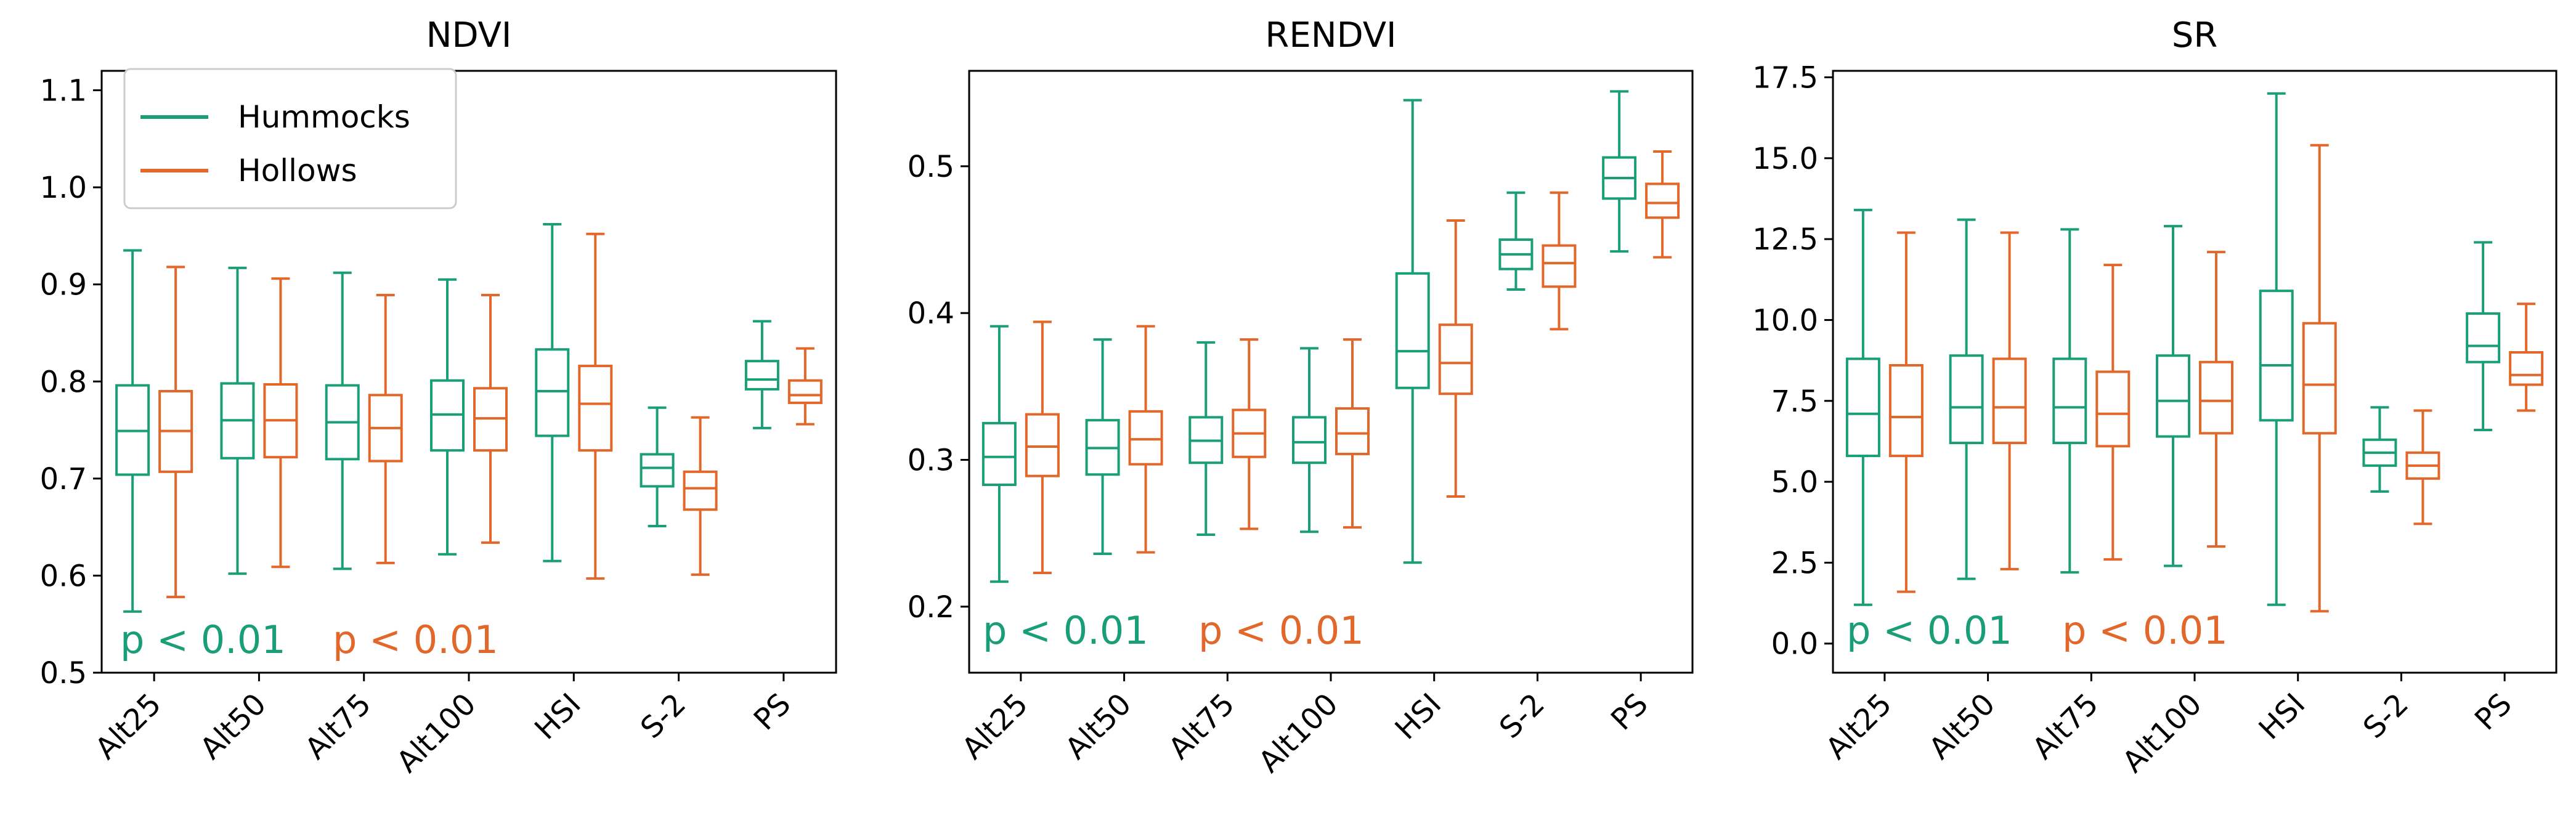 Image resolution: width=2576 pixels, height=823 pixels. Describe the element at coordinates (63, 188) in the screenshot. I see `y-tick-label: 1.0` at that location.